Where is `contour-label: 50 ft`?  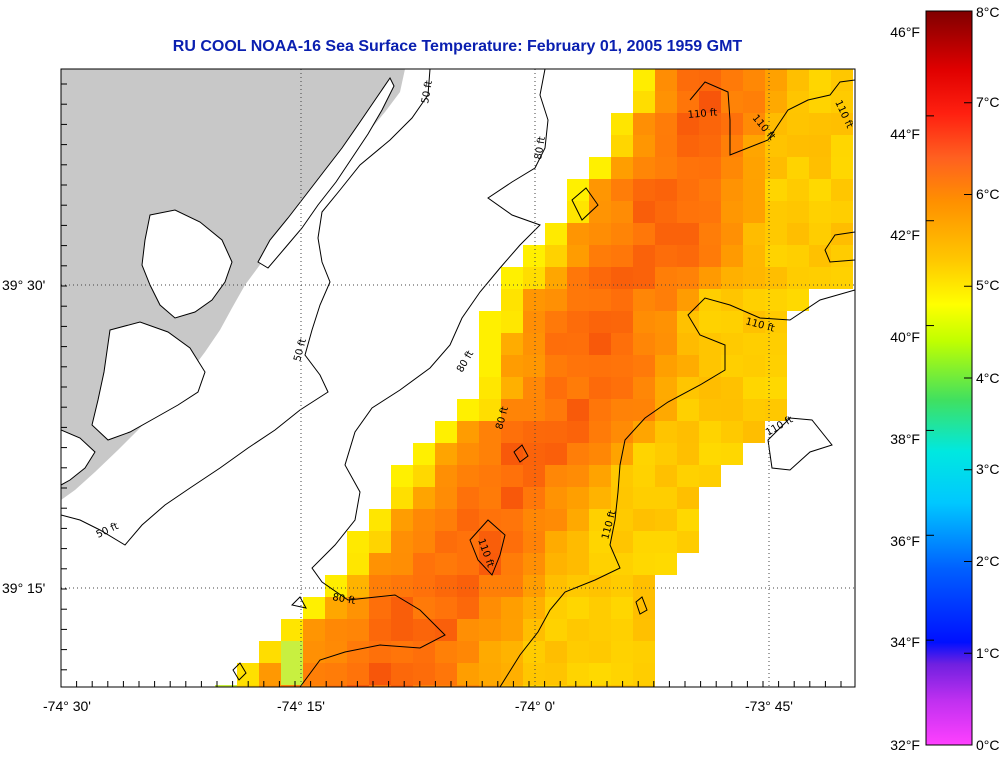 contour-label: 50 ft is located at coordinates (108, 531).